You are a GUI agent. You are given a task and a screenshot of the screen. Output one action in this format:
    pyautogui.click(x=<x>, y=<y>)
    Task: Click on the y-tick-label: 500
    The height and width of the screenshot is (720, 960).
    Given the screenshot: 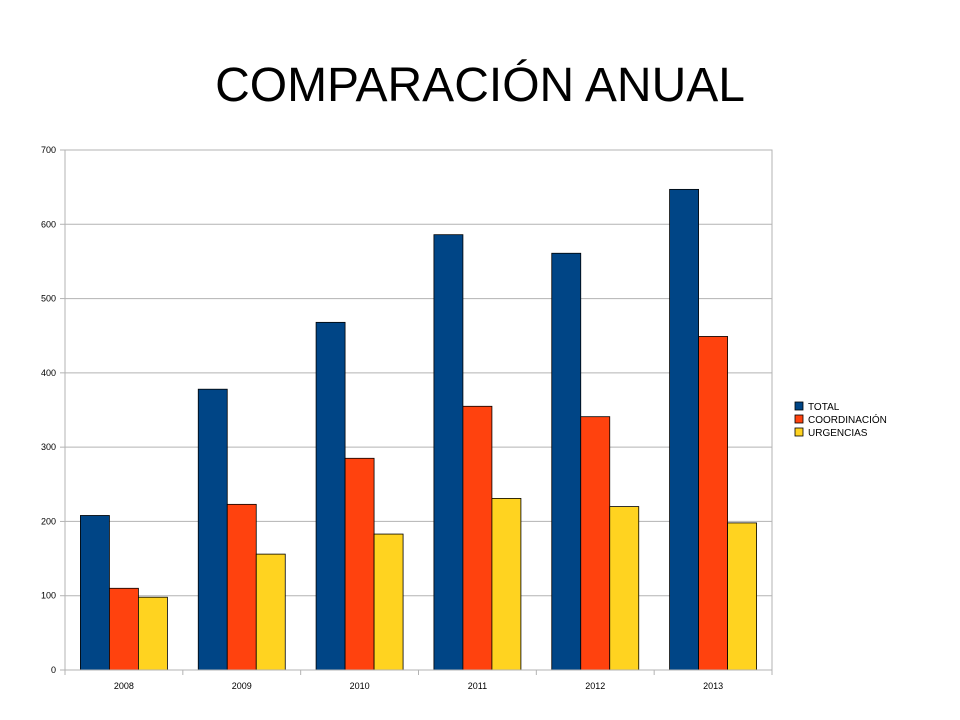 What is the action you would take?
    pyautogui.click(x=48, y=299)
    